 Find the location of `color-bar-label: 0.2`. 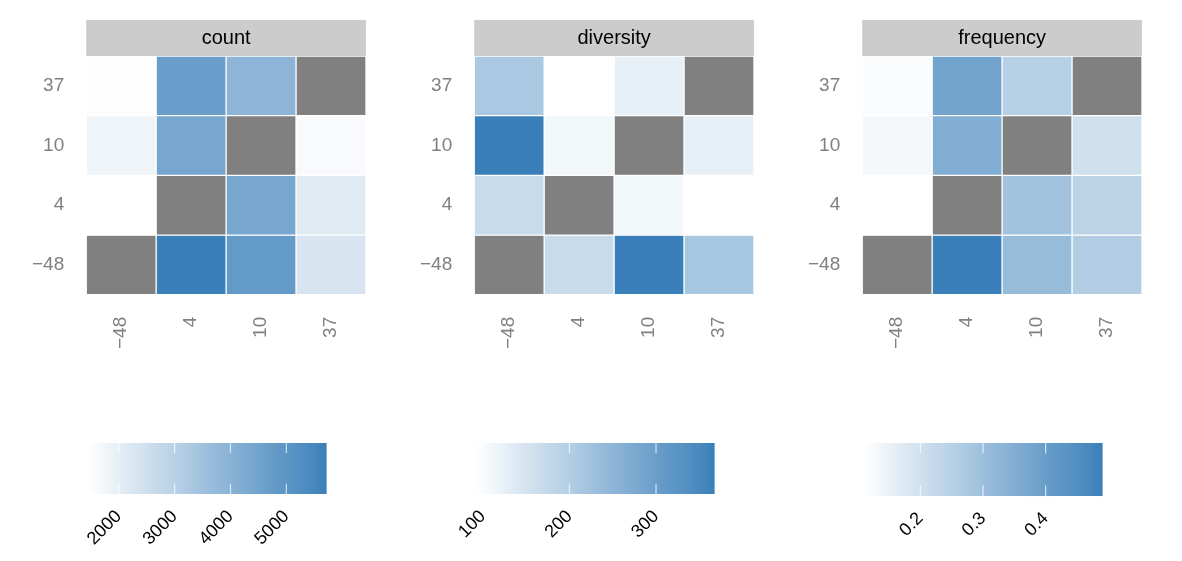

color-bar-label: 0.2 is located at coordinates (910, 523).